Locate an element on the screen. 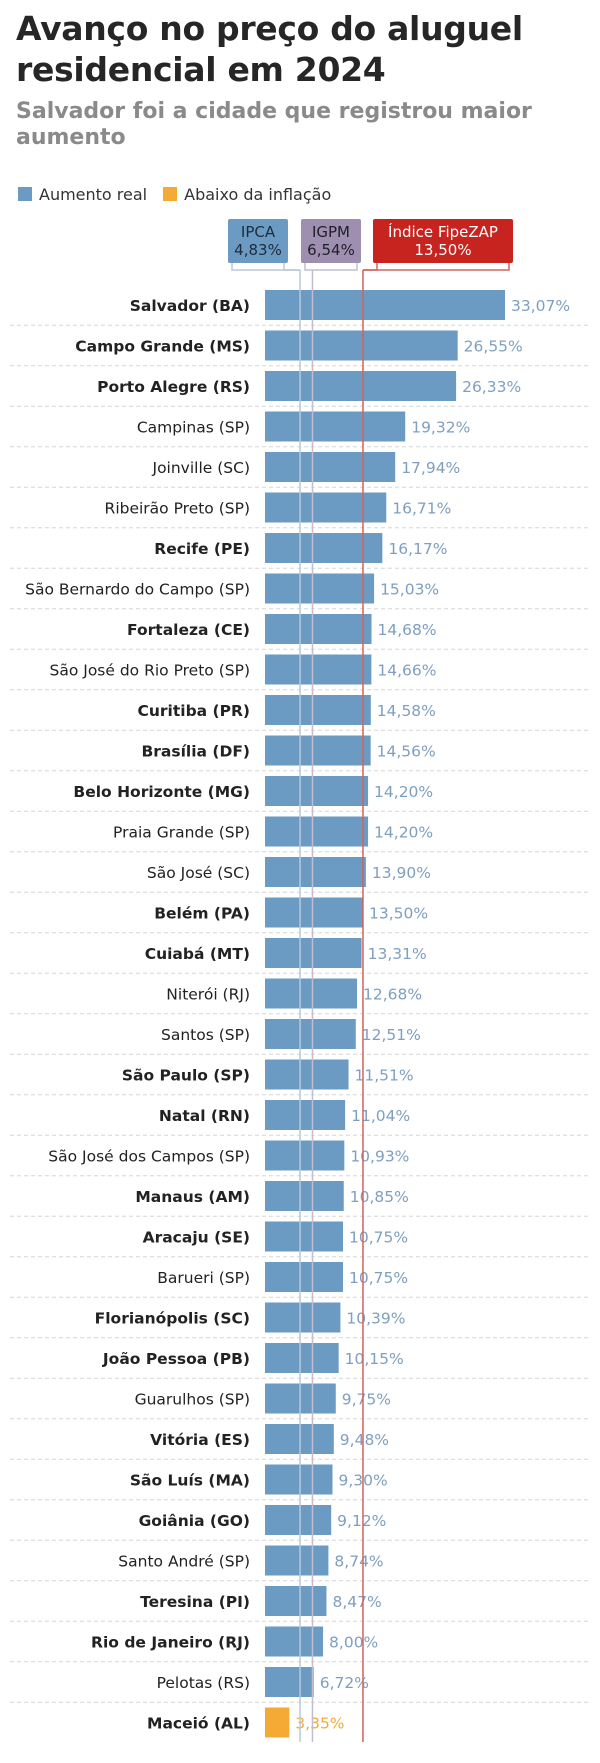 The image size is (600, 1763). value-label: 9,48% is located at coordinates (364, 1440).